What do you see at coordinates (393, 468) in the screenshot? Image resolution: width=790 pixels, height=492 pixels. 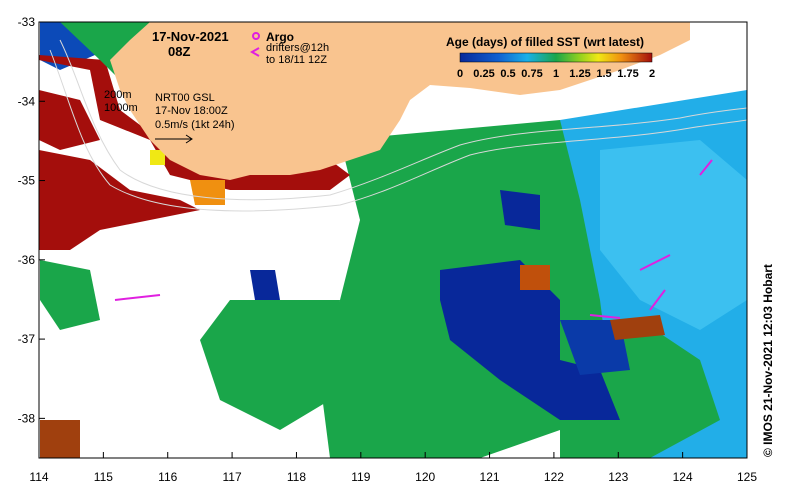 I see `x-axis: 114 115 116 117 118 119 120 121 122 123 124 125` at bounding box center [393, 468].